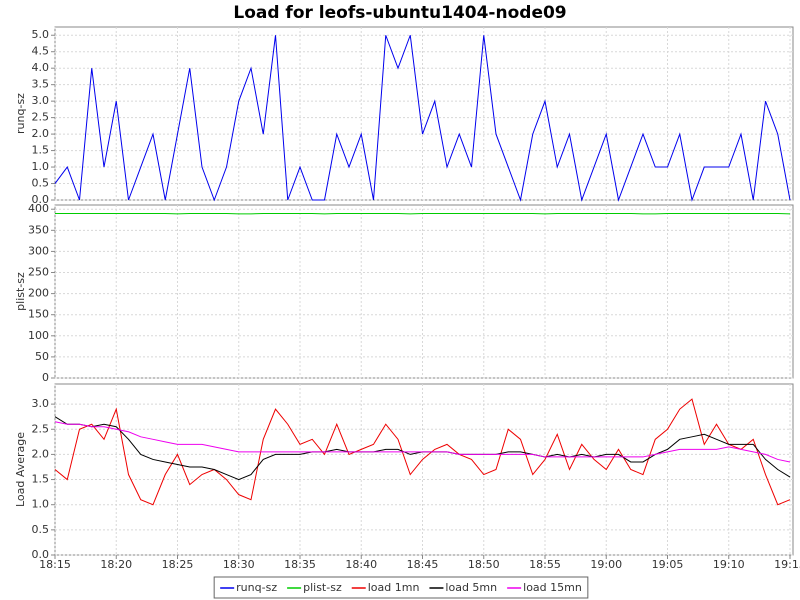 The image size is (800, 600). What do you see at coordinates (55, 564) in the screenshot?
I see `x-tick-label: 18:15` at bounding box center [55, 564].